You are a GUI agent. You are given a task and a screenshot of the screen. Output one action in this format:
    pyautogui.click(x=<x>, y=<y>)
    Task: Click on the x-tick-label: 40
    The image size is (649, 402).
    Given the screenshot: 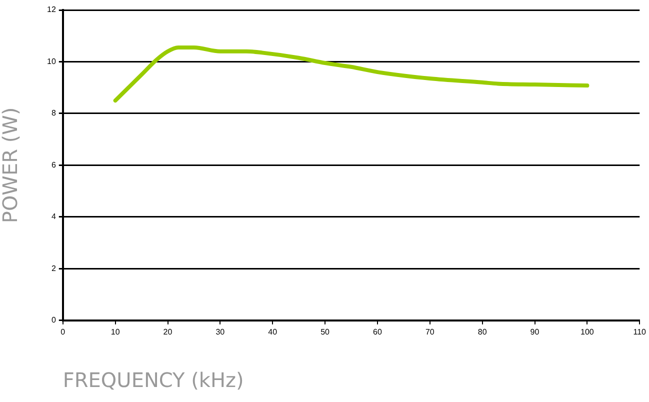 What is the action you would take?
    pyautogui.click(x=273, y=331)
    